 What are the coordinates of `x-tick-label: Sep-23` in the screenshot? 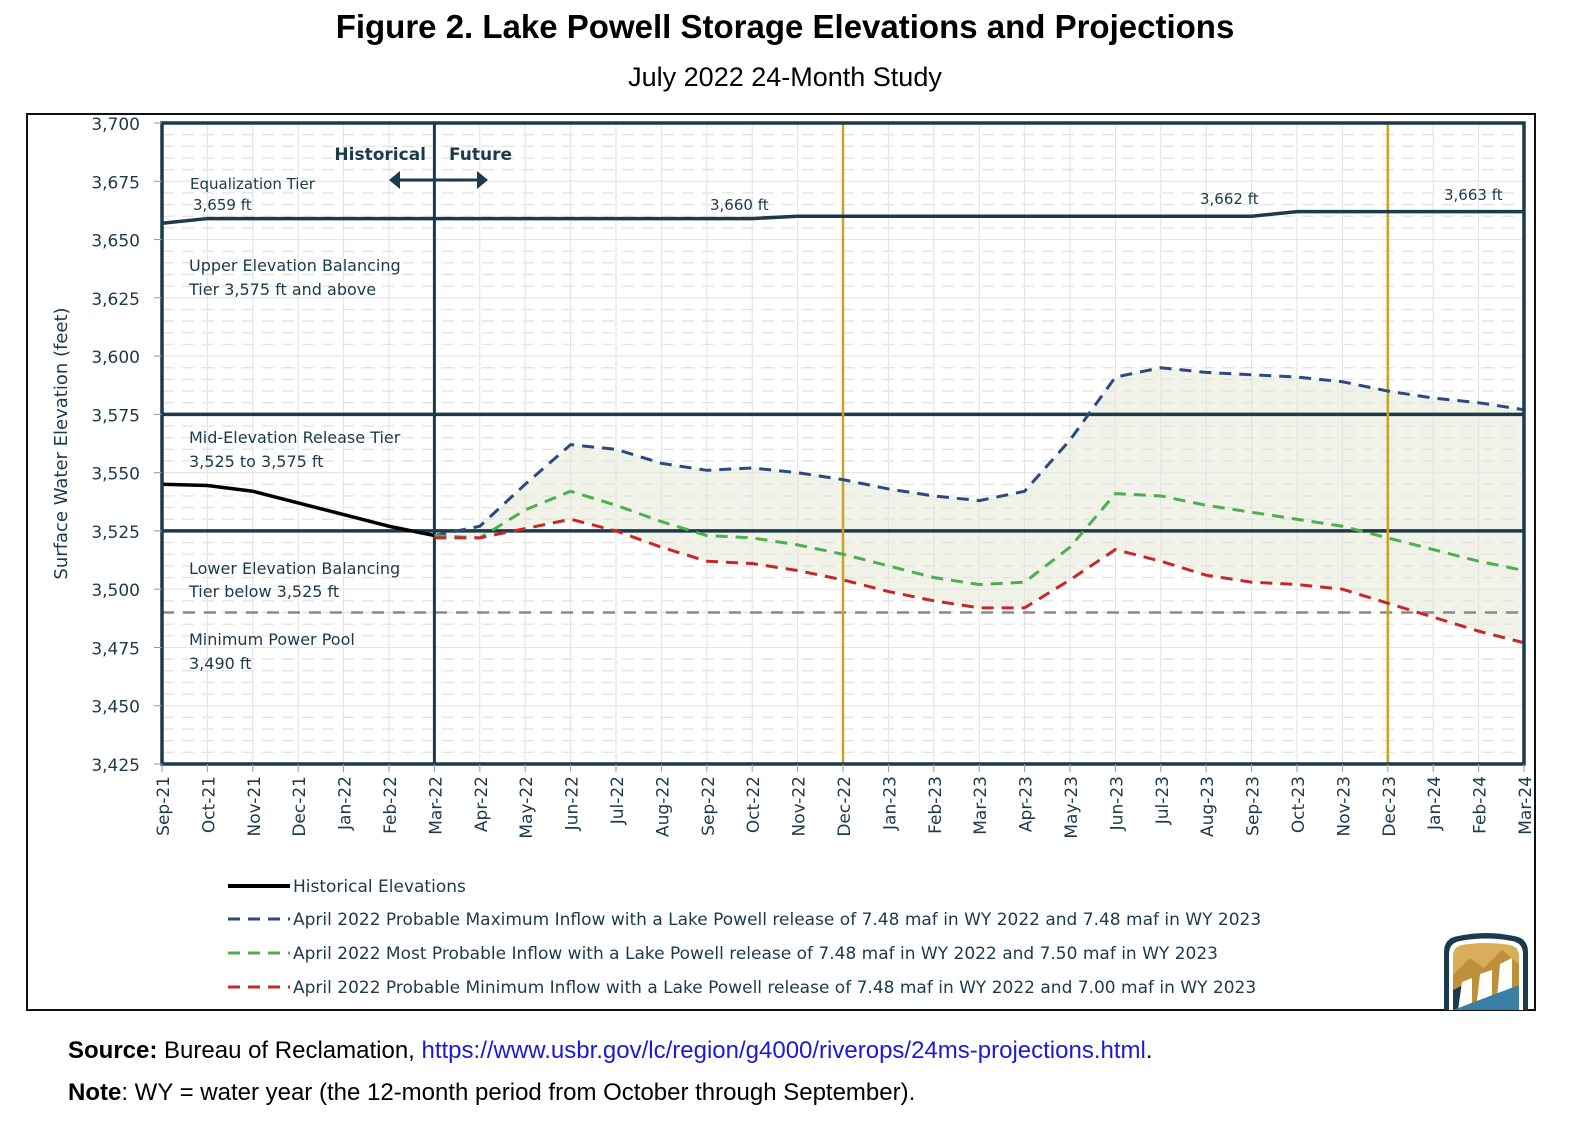 It's located at (1254, 806).